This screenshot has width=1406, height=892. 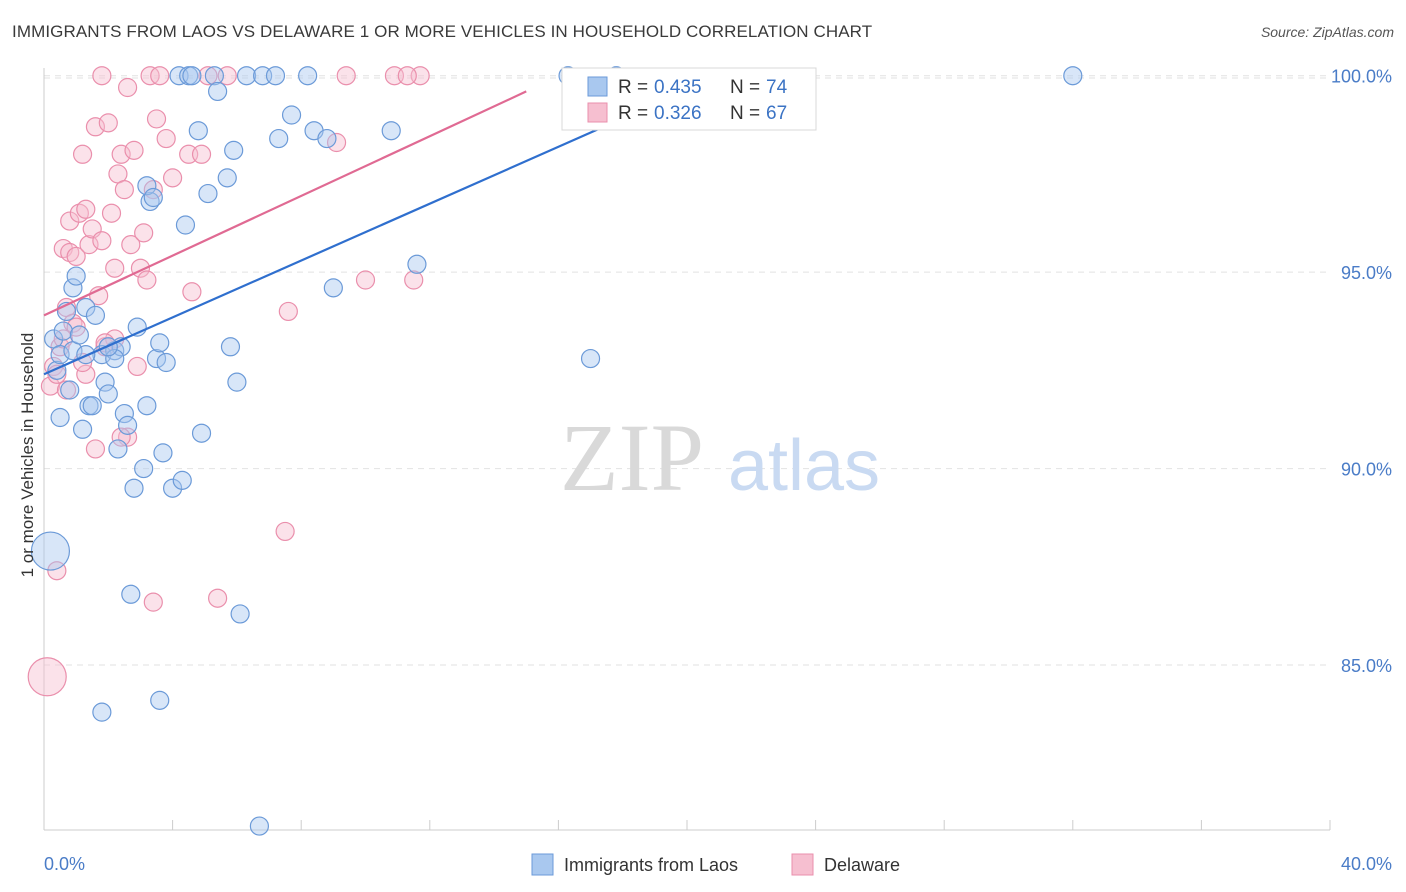 What do you see at coordinates (651, 865) in the screenshot?
I see `series-legend-laos: Immigrants from Laos` at bounding box center [651, 865].